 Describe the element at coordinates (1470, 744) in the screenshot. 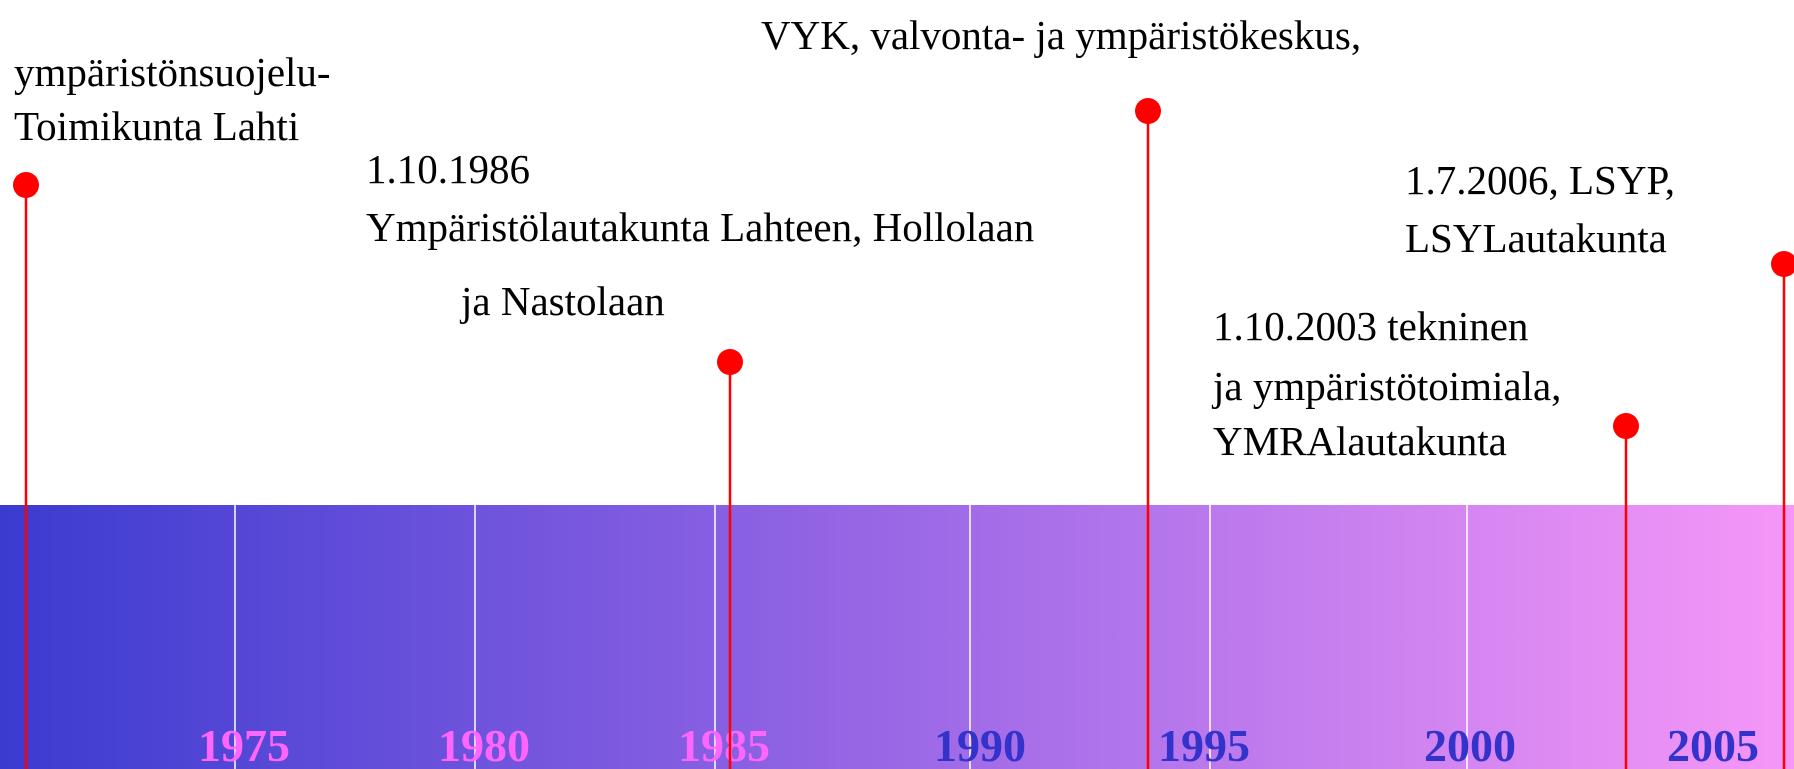

I see `year-label: 2000` at that location.